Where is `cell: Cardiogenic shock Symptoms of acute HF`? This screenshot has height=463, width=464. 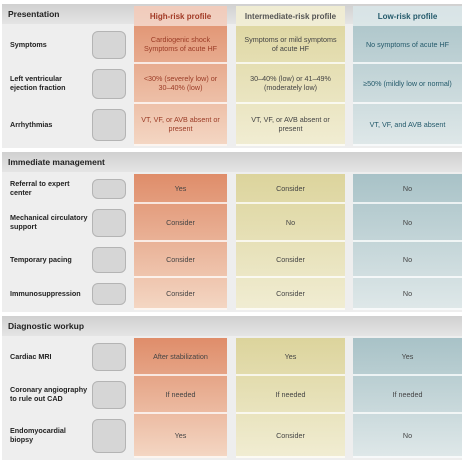
cell: Cardiogenic shock Symptoms of acute HF is located at coordinates (180, 45).